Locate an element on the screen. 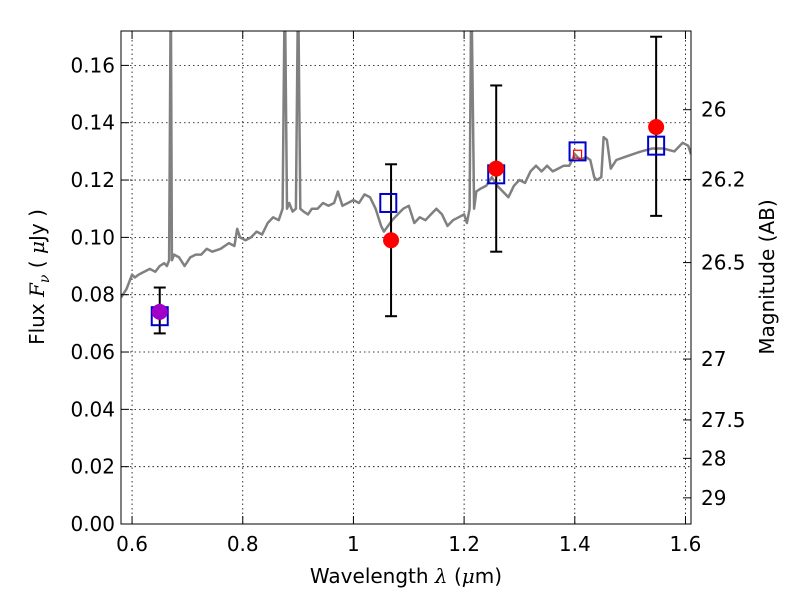 The image size is (800, 600). y-tick-label: 0.14 is located at coordinates (92, 123).